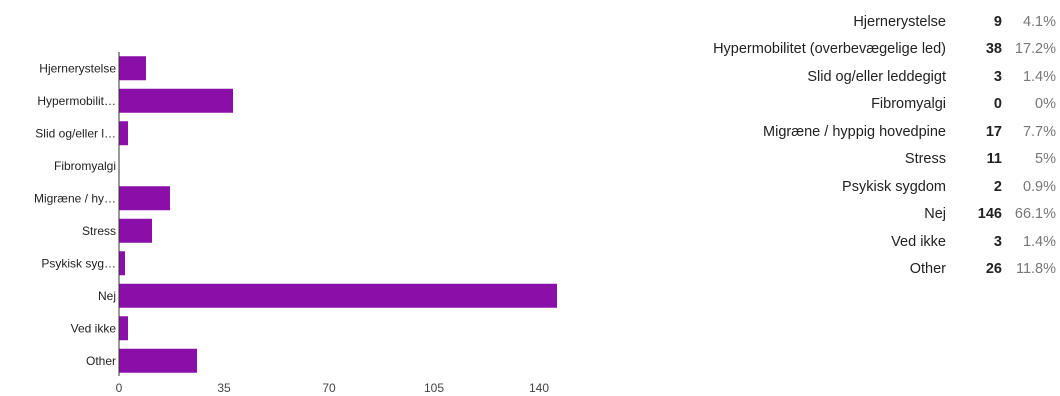 This screenshot has height=396, width=1060. I want to click on x-tick-label: 0, so click(119, 388).